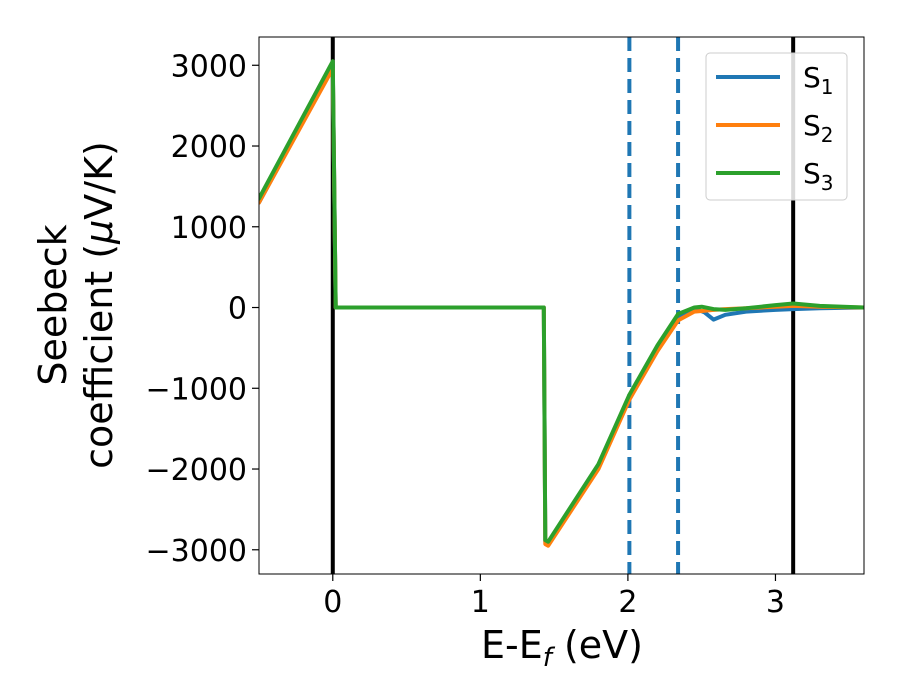 Image resolution: width=900 pixels, height=700 pixels. I want to click on y-axis-label-line2: coefficient (μV/K), so click(99, 305).